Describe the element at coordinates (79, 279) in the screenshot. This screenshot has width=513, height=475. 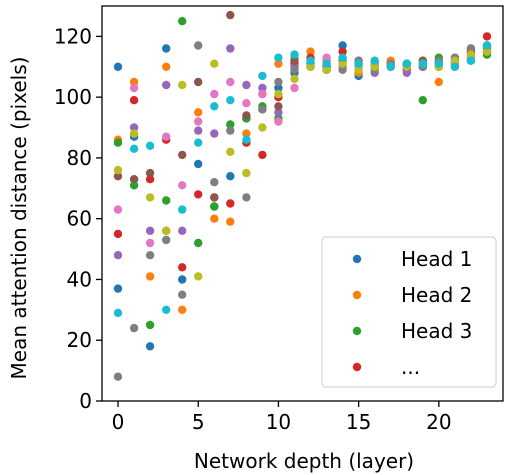
I see `y-tick-label-2: 40` at that location.